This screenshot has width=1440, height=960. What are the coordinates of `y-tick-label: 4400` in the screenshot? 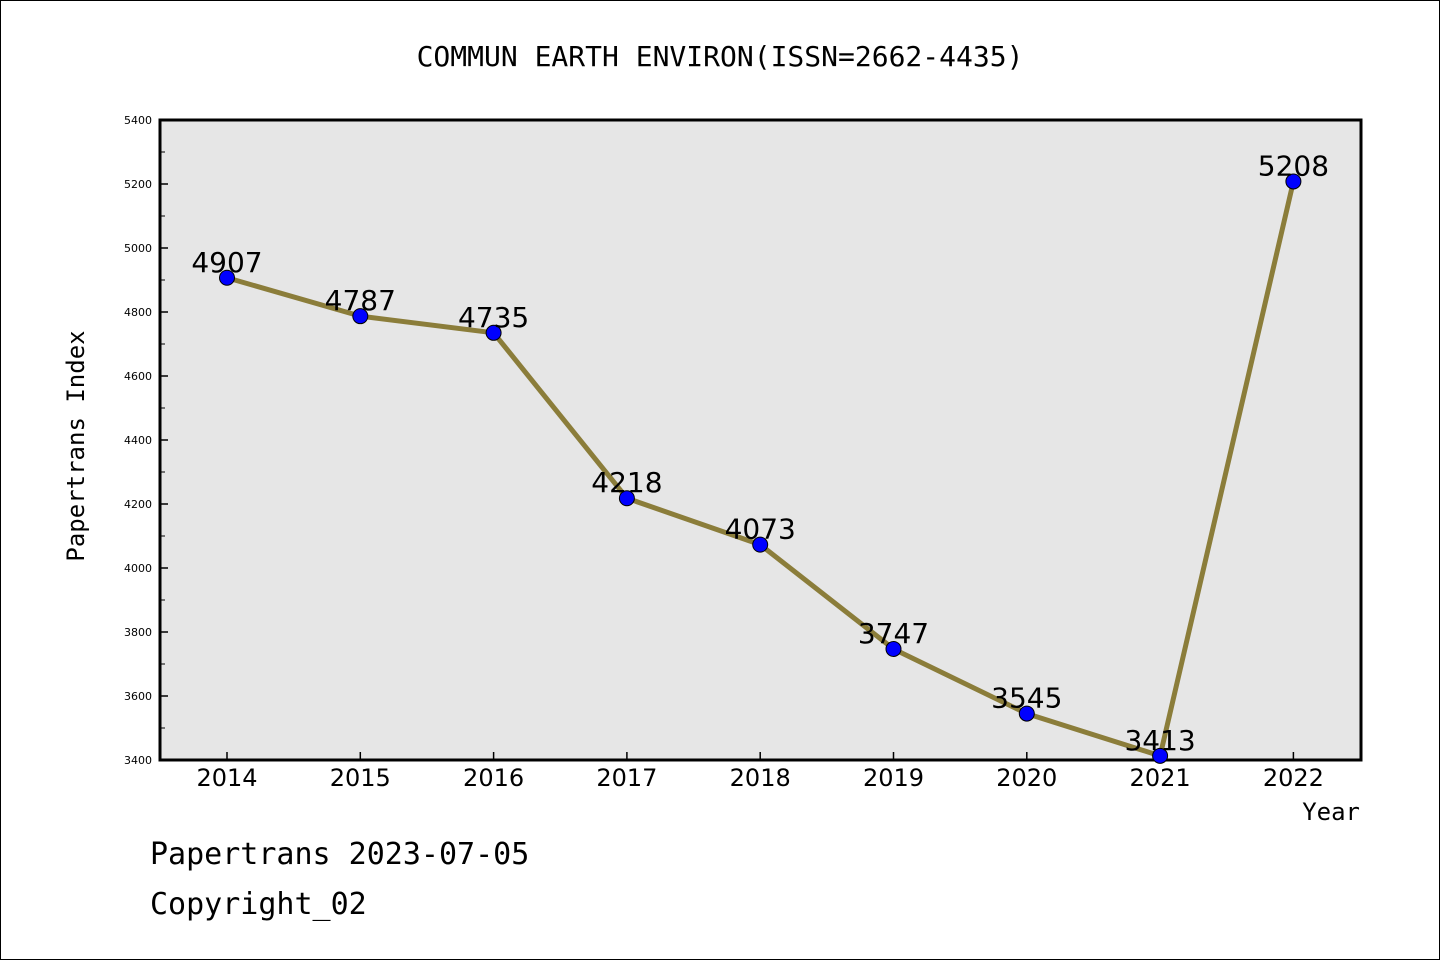 It's located at (138, 440).